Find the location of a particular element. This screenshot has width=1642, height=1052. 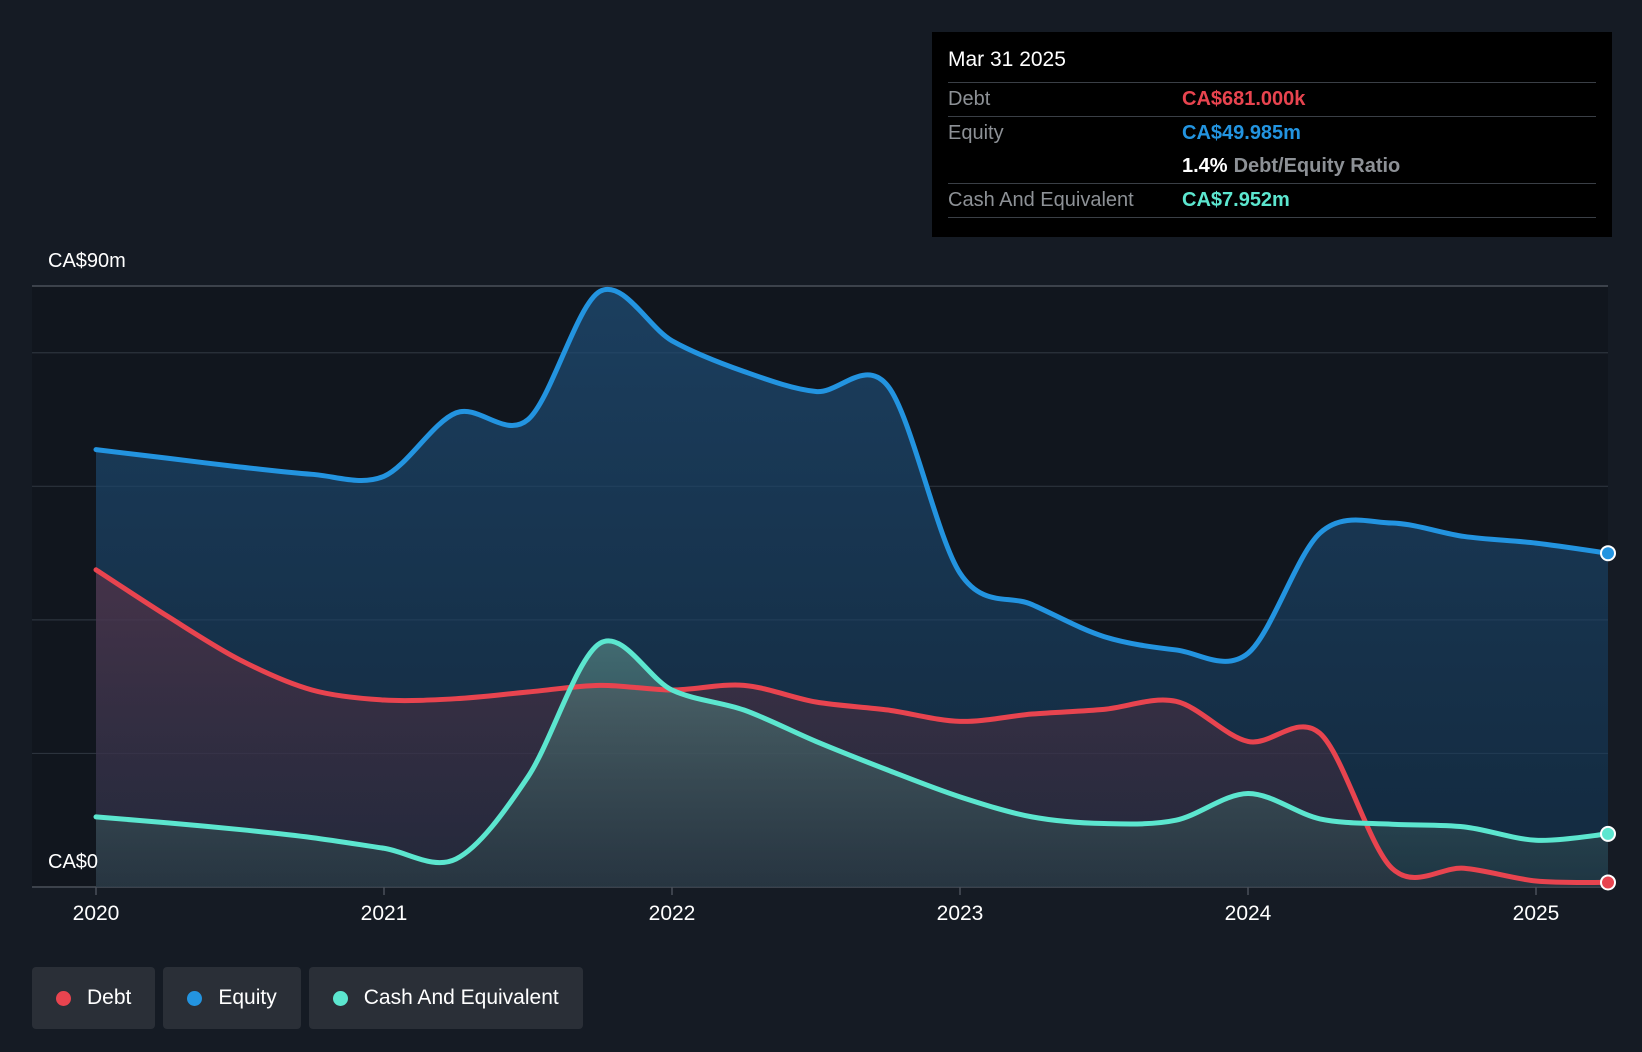

legend-item-equity: Equity is located at coordinates (232, 998).